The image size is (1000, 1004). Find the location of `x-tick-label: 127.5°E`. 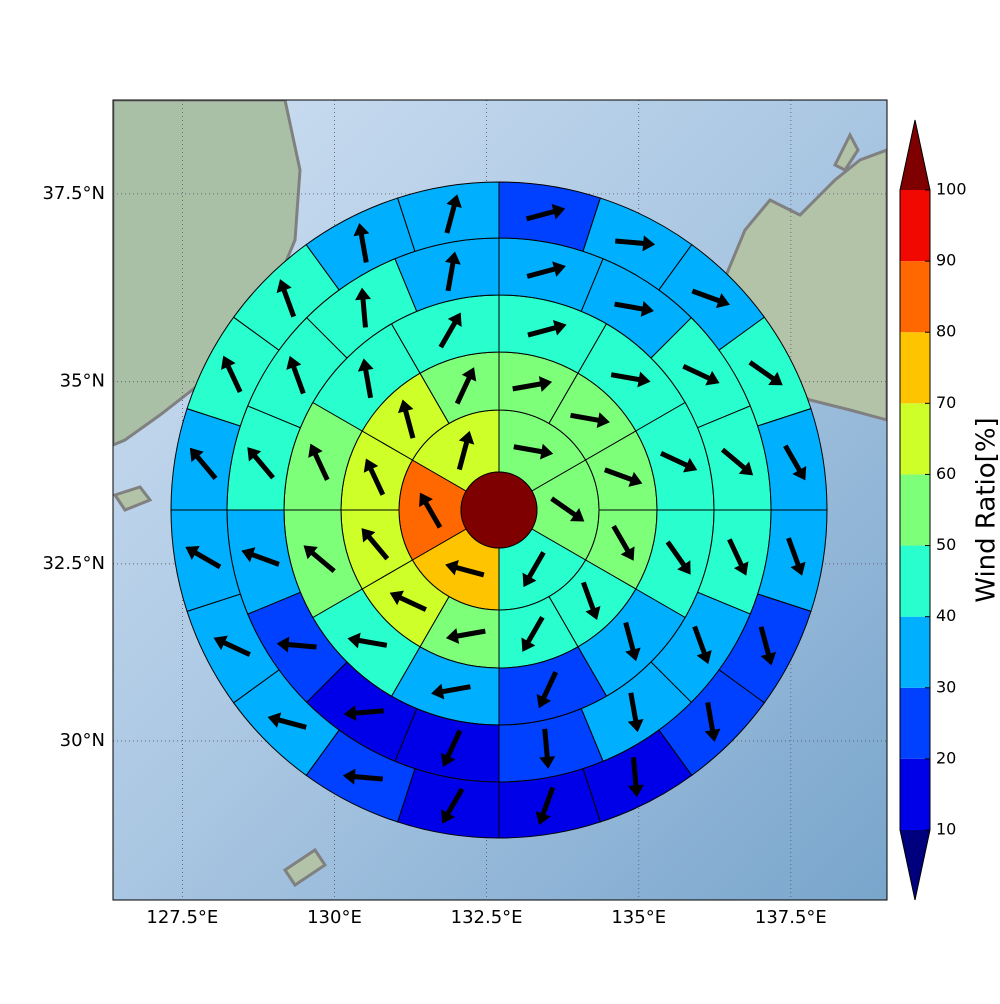

x-tick-label: 127.5°E is located at coordinates (182, 917).